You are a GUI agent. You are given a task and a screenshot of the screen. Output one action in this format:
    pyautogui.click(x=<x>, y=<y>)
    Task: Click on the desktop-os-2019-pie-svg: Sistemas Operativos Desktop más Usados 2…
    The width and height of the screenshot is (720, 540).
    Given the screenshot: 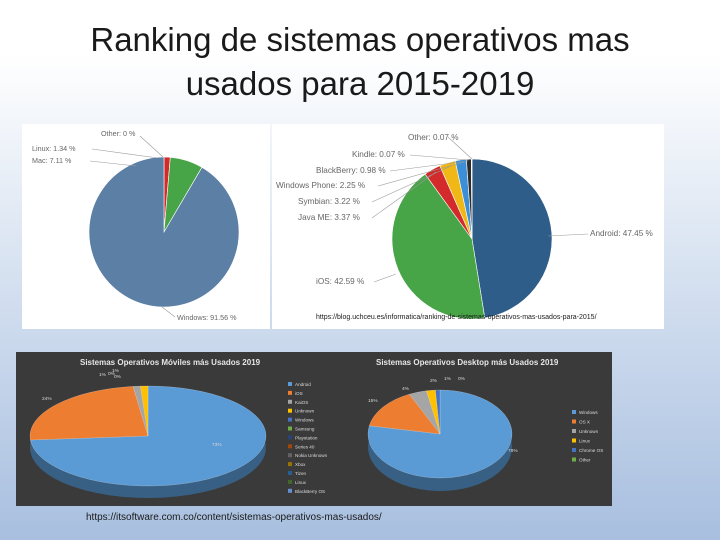 What is the action you would take?
    pyautogui.click(x=485, y=424)
    